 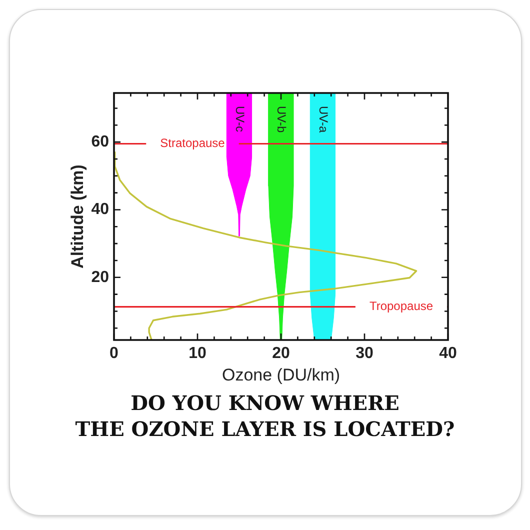 What do you see at coordinates (448, 353) in the screenshot?
I see `x-tick-label: 40` at bounding box center [448, 353].